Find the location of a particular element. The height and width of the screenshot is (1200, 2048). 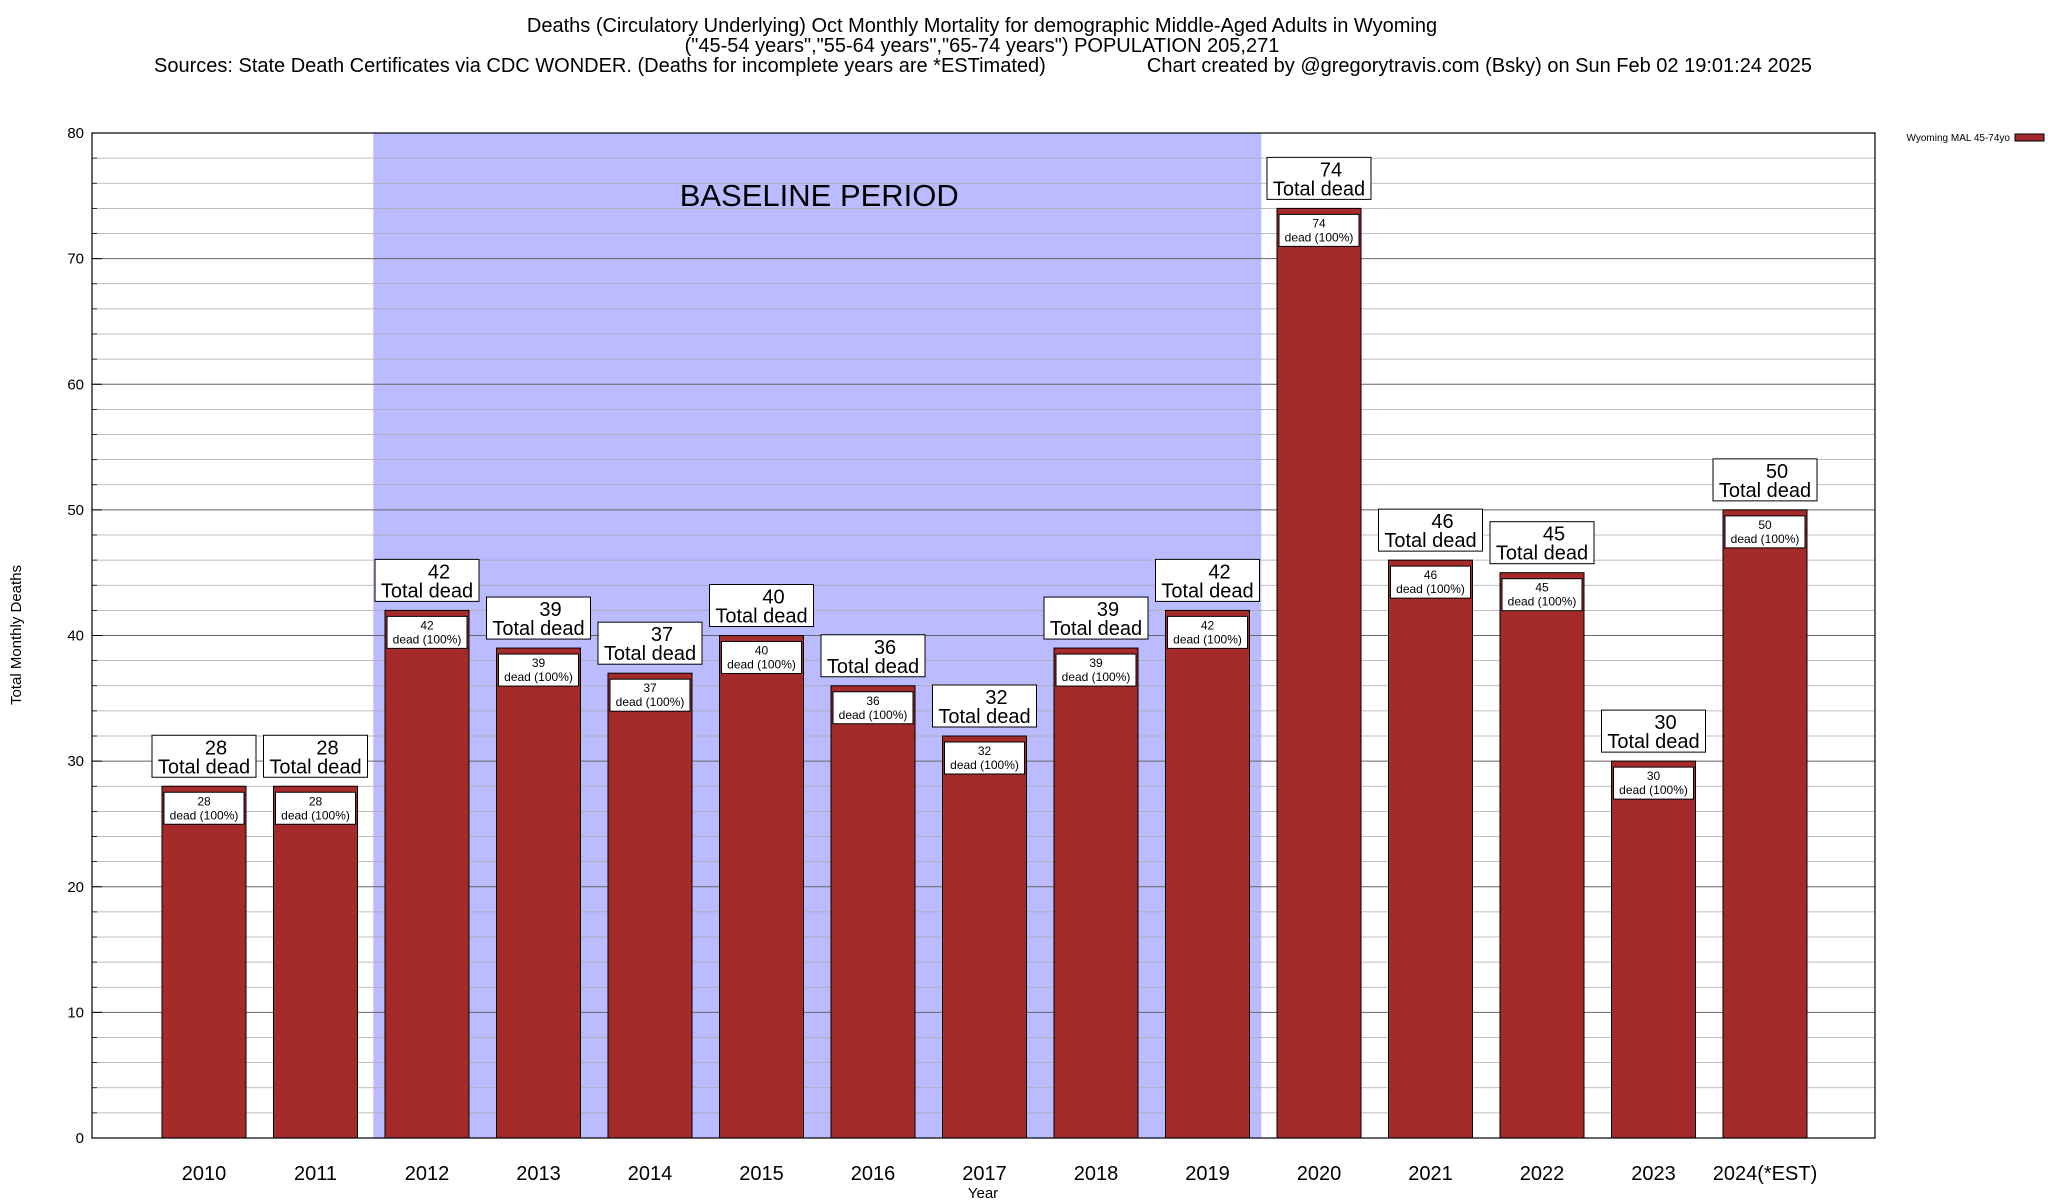

y-tick-label: 10 is located at coordinates (75, 1012).